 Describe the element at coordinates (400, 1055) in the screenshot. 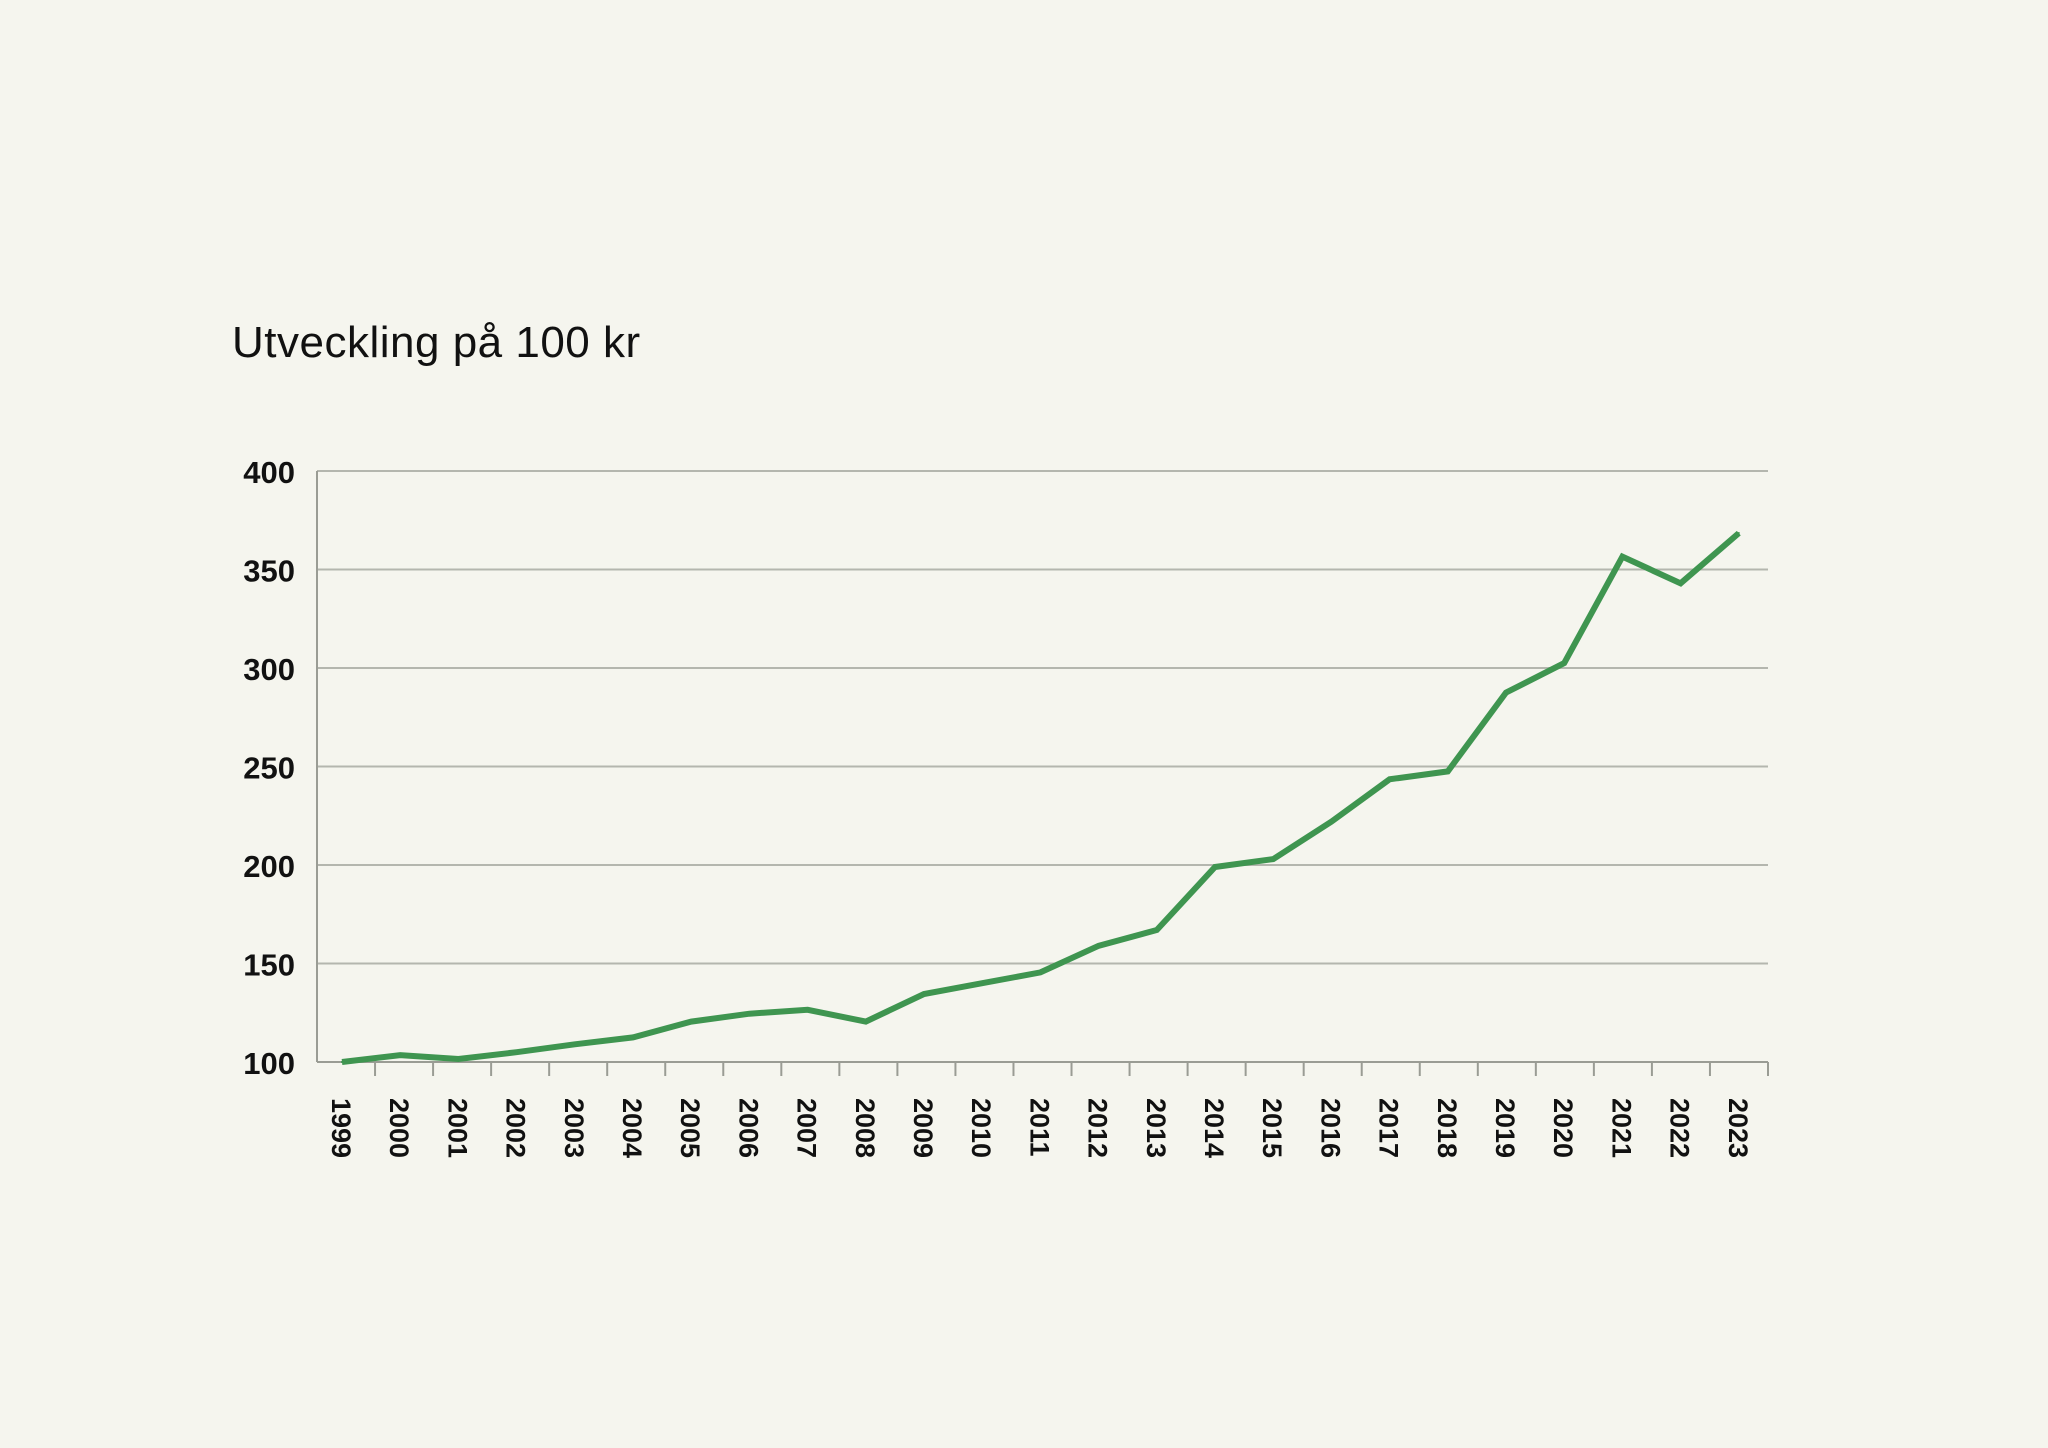

I see `data-point-2000` at that location.